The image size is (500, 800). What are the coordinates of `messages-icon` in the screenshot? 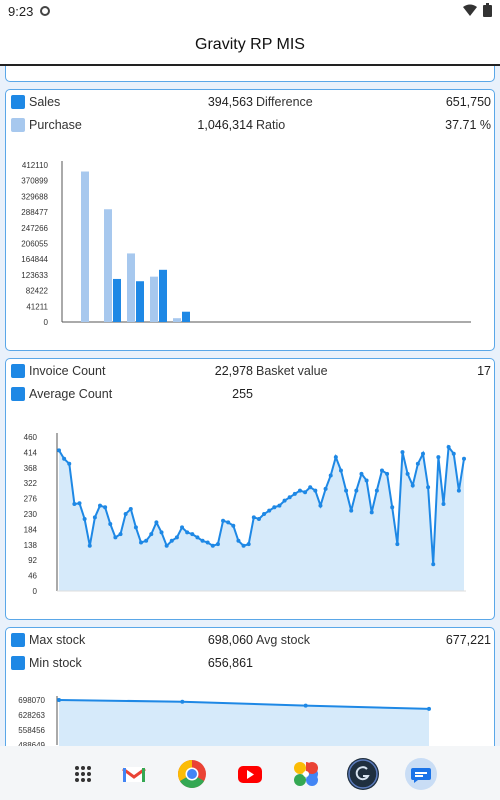 It's located at (421, 774).